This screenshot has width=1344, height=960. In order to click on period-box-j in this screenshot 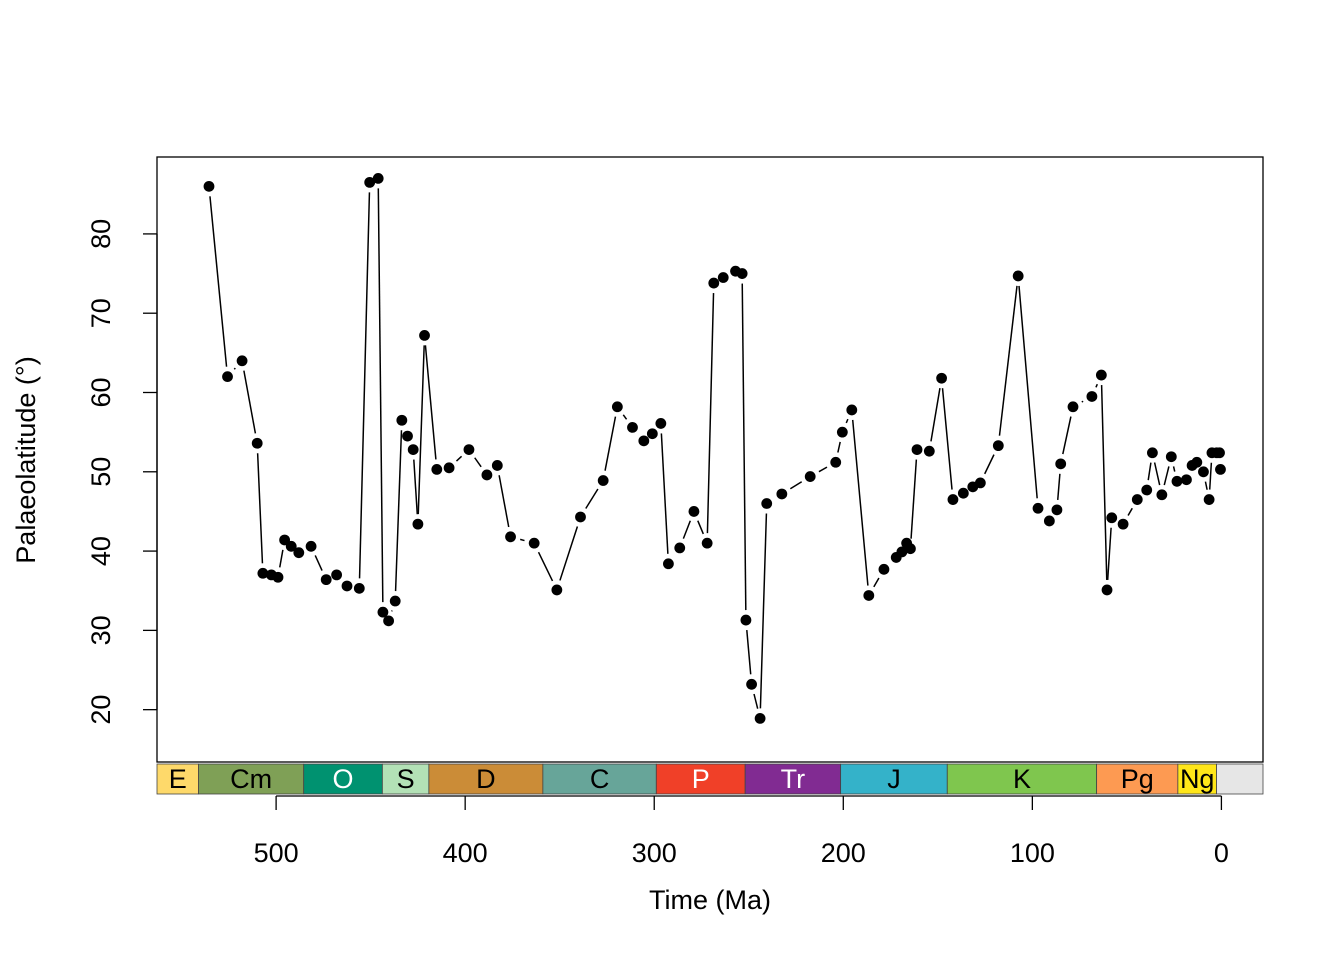, I will do `click(894, 779)`.